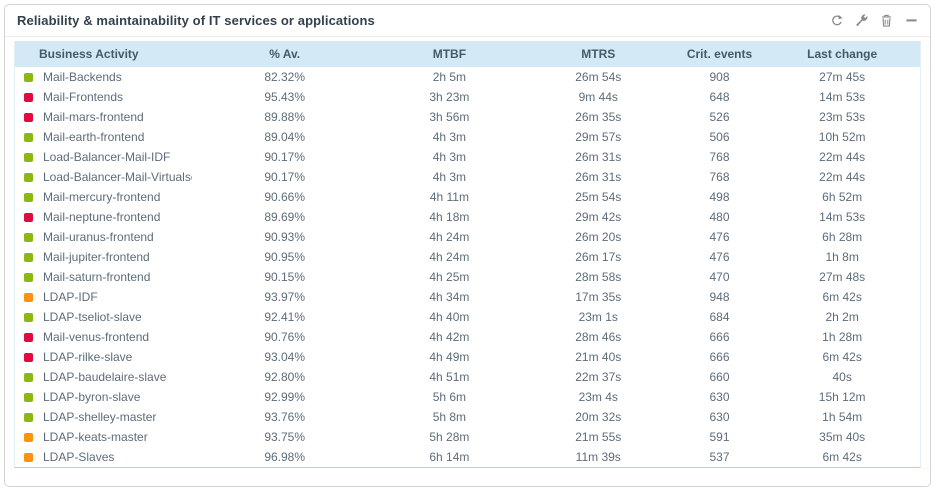 This screenshot has height=491, width=935. I want to click on availability-value: 92.41%, so click(285, 317).